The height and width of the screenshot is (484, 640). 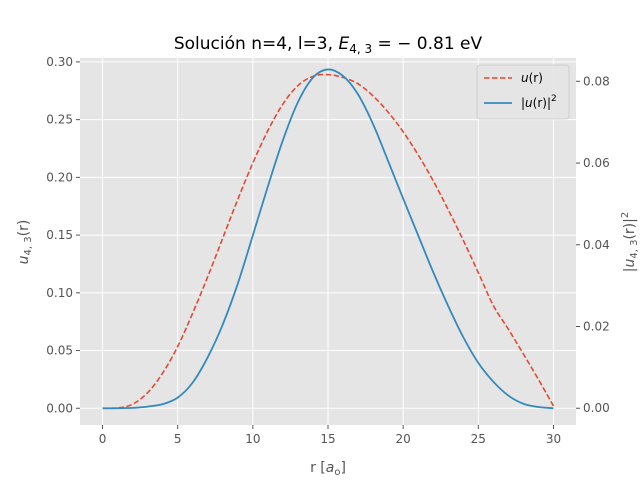 What do you see at coordinates (596, 163) in the screenshot?
I see `y-right-tick-label: 0.06` at bounding box center [596, 163].